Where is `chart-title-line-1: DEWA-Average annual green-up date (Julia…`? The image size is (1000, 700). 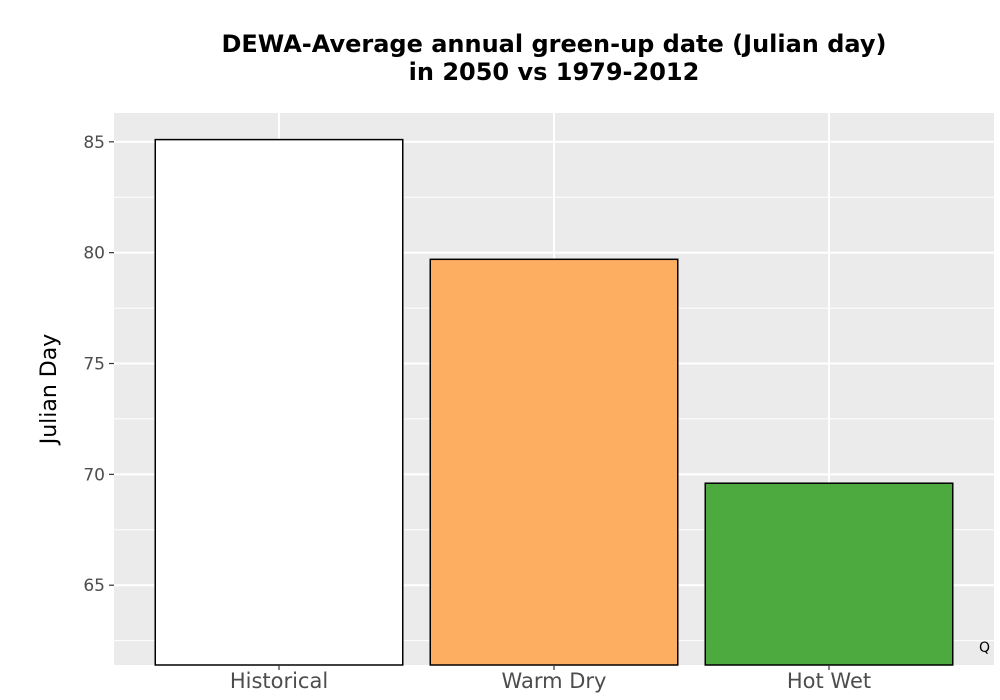
chart-title-line-1: DEWA-Average annual green-up date (Julia… is located at coordinates (554, 44).